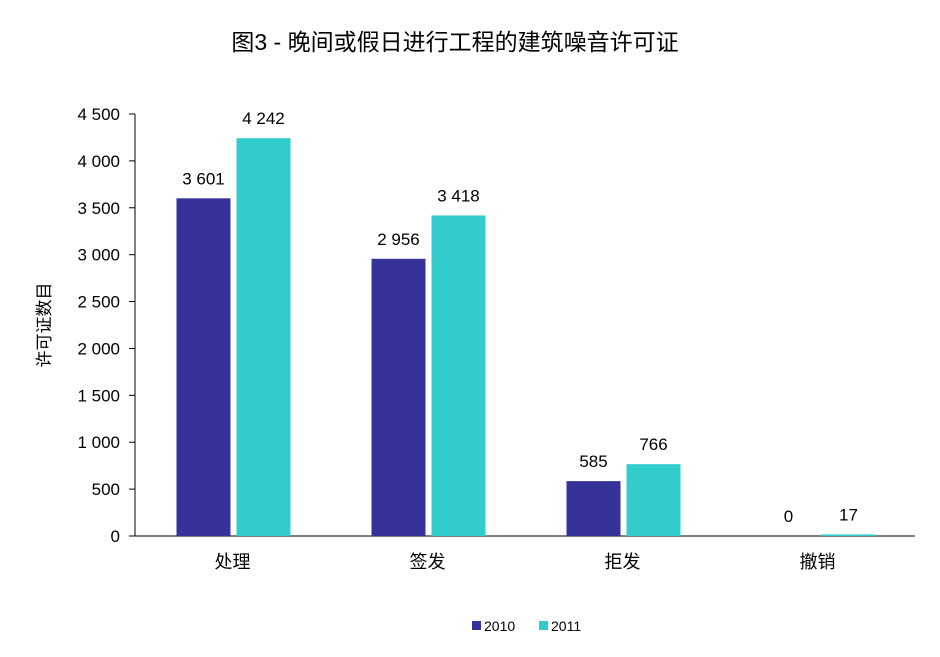 The width and height of the screenshot is (940, 657). What do you see at coordinates (848, 514) in the screenshot?
I see `data-label-2011: 17` at bounding box center [848, 514].